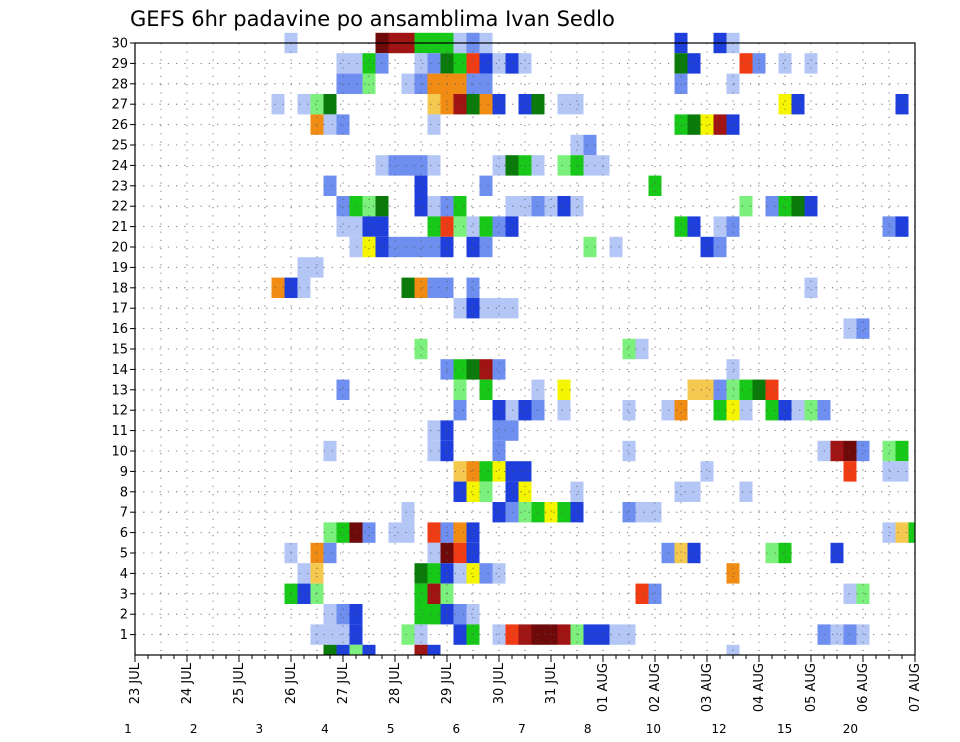 This screenshot has width=960, height=742. I want to click on y-tick-label: 3, so click(124, 594).